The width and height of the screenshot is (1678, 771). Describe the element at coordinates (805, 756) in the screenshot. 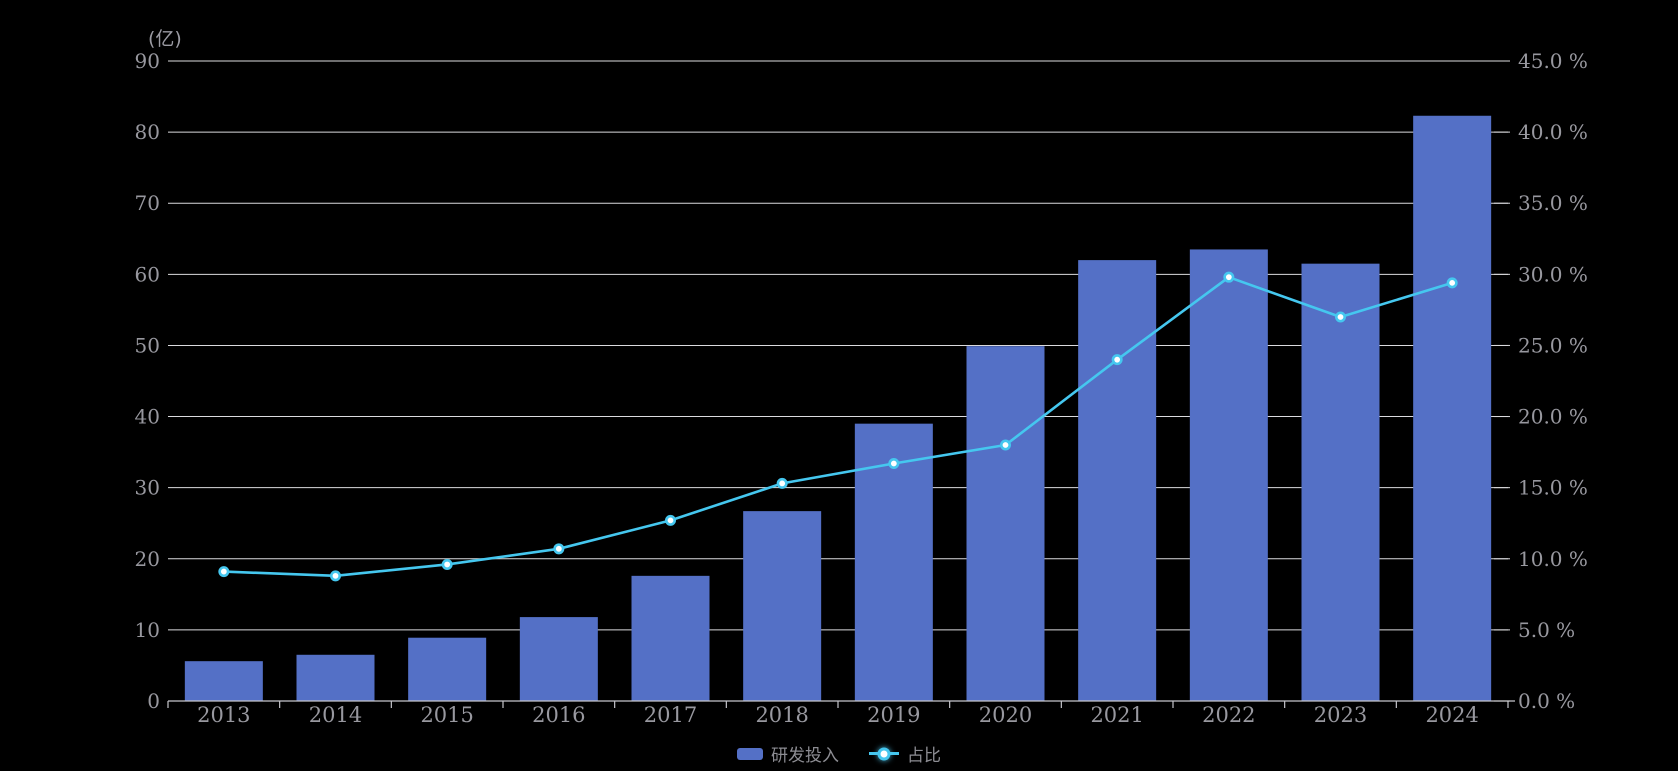

I see `legend-label-bar-series: 研发投入` at that location.